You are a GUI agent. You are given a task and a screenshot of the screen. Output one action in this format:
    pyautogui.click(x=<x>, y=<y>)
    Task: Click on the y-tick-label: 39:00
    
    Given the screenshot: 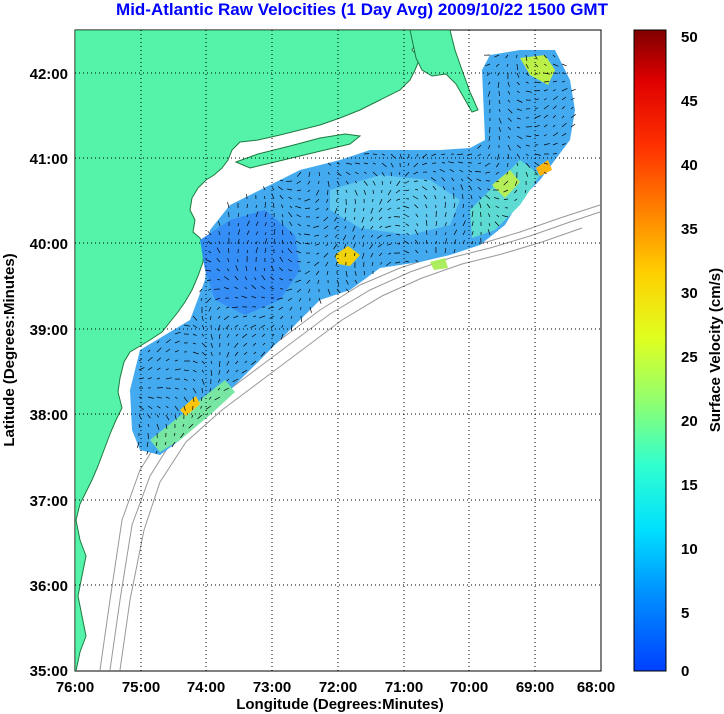 What is the action you would take?
    pyautogui.click(x=49, y=330)
    